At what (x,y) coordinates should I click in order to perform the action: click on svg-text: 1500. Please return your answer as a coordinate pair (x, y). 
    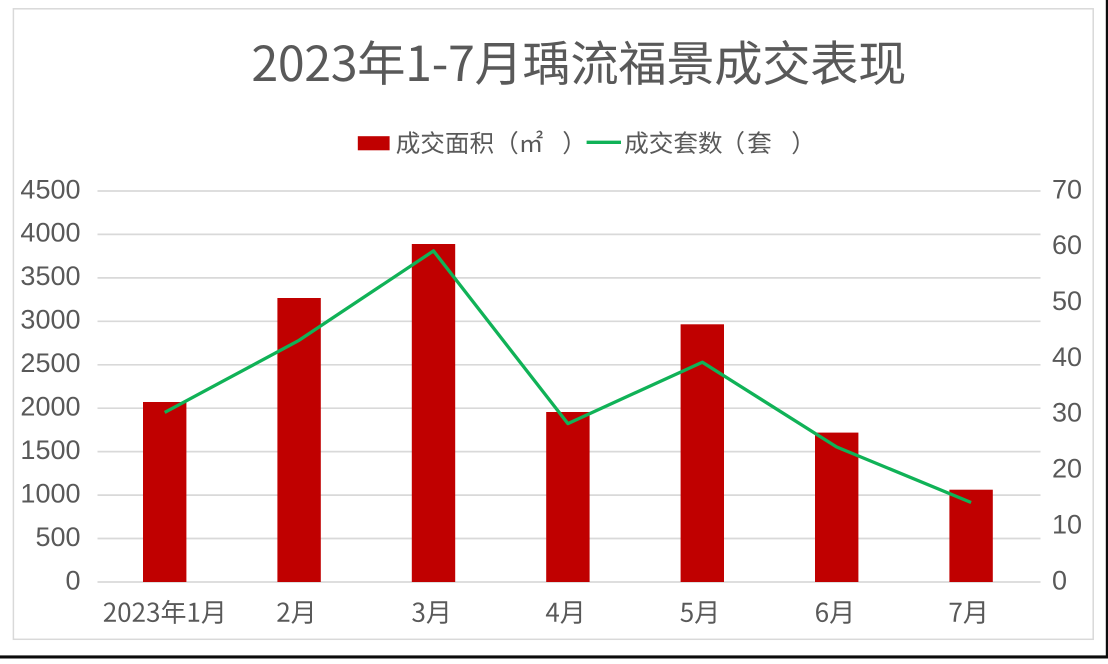
    Looking at the image, I should click on (50, 450).